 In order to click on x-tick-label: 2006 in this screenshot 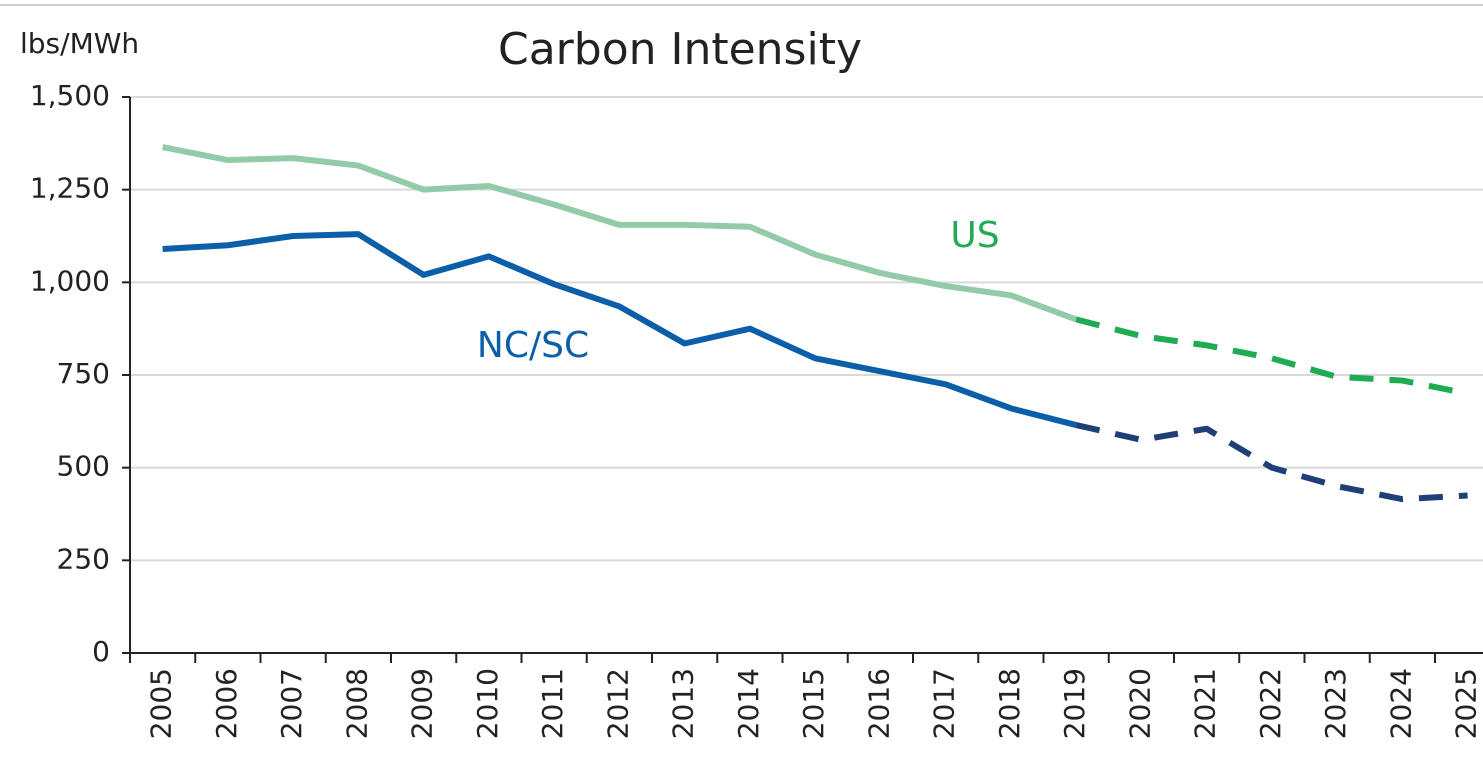, I will do `click(226, 703)`.